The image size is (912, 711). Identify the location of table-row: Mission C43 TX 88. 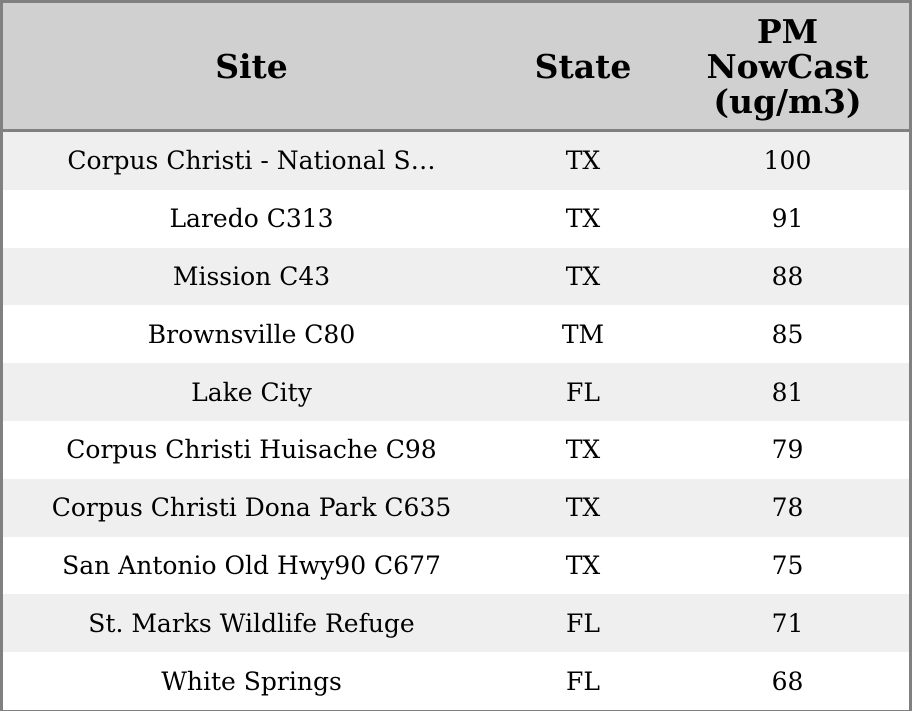
(456, 276).